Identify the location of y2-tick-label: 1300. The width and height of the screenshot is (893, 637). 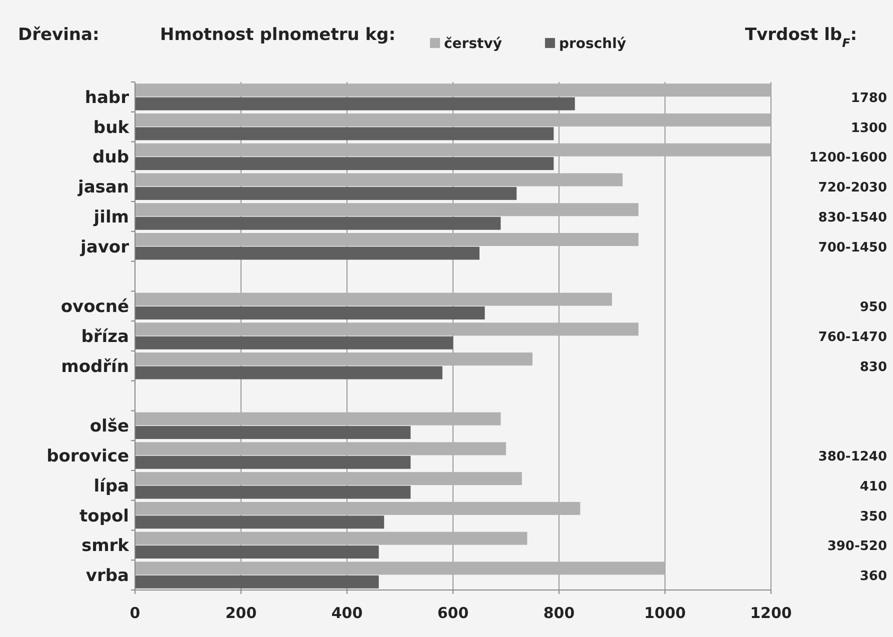
(868, 128).